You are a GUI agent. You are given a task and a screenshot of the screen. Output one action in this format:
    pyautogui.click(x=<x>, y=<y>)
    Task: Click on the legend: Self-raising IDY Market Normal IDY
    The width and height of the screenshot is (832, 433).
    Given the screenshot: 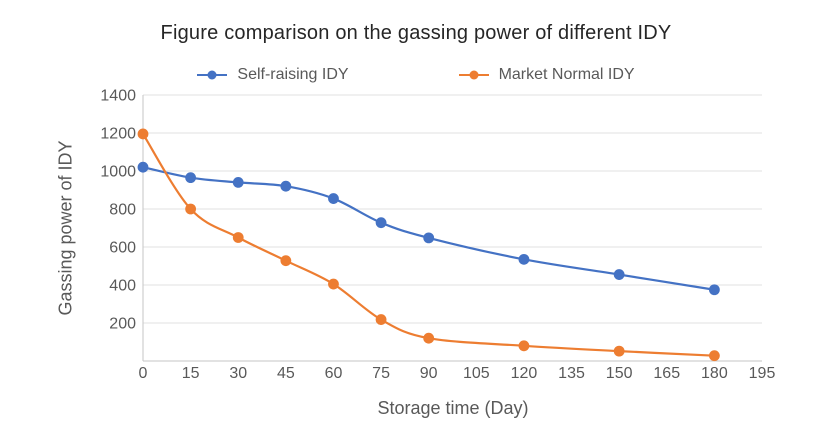 What is the action you would take?
    pyautogui.click(x=416, y=75)
    